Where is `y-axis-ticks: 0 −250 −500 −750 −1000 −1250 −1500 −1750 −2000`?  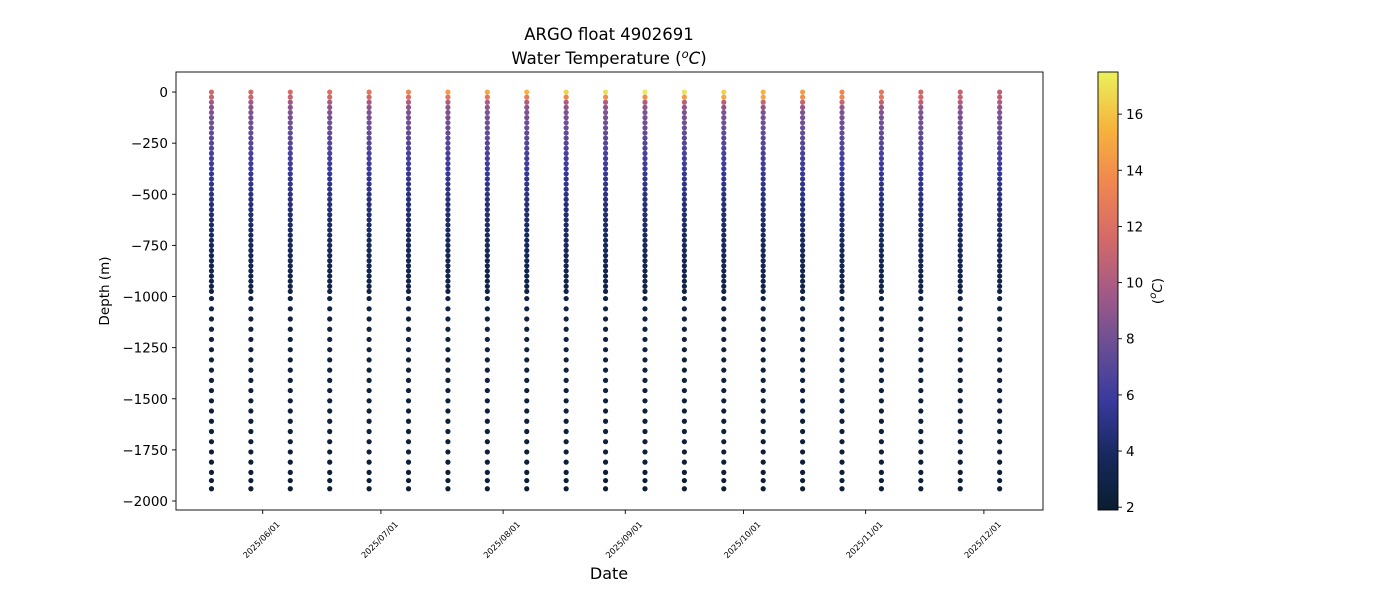
y-axis-ticks: 0 −250 −500 −750 −1000 −1250 −1500 −1750 −2000 is located at coordinates (149, 297).